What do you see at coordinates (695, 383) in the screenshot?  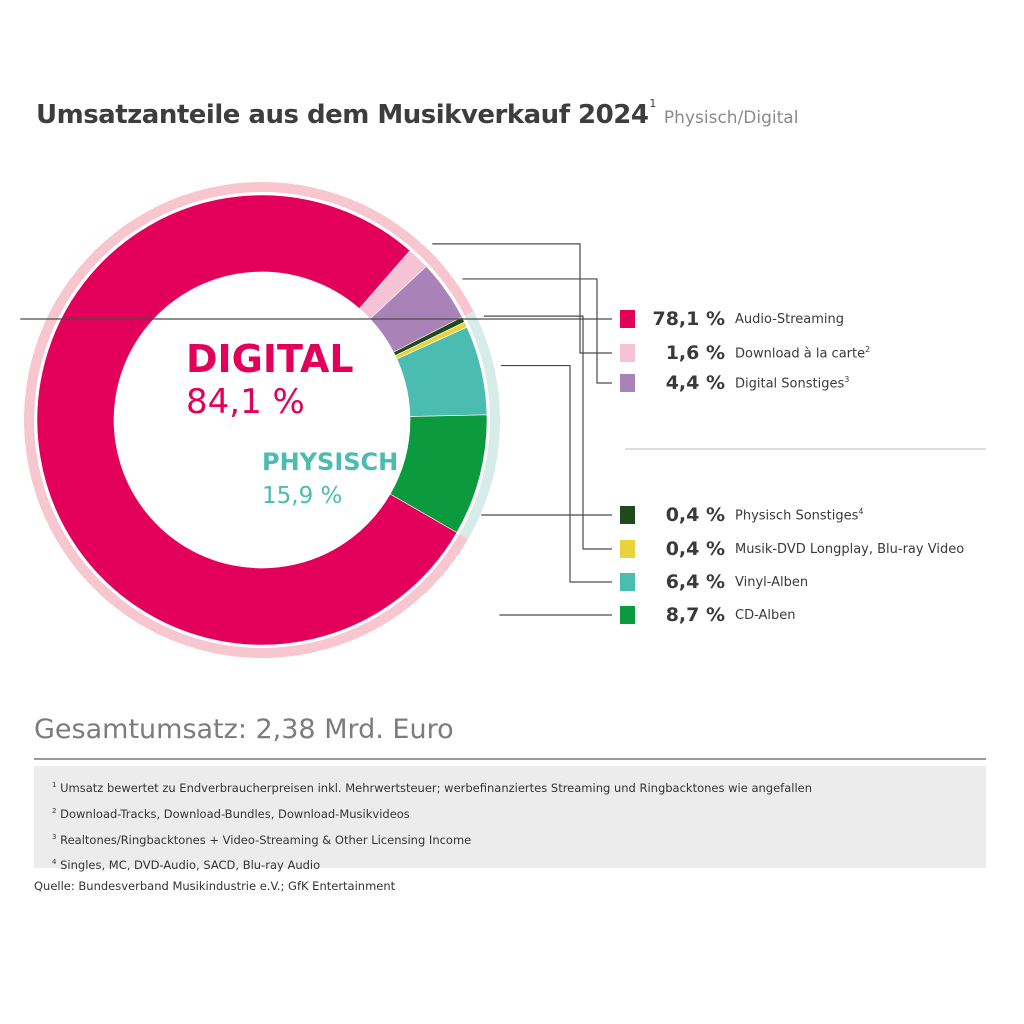 I see `legend-value: 4,4 %` at bounding box center [695, 383].